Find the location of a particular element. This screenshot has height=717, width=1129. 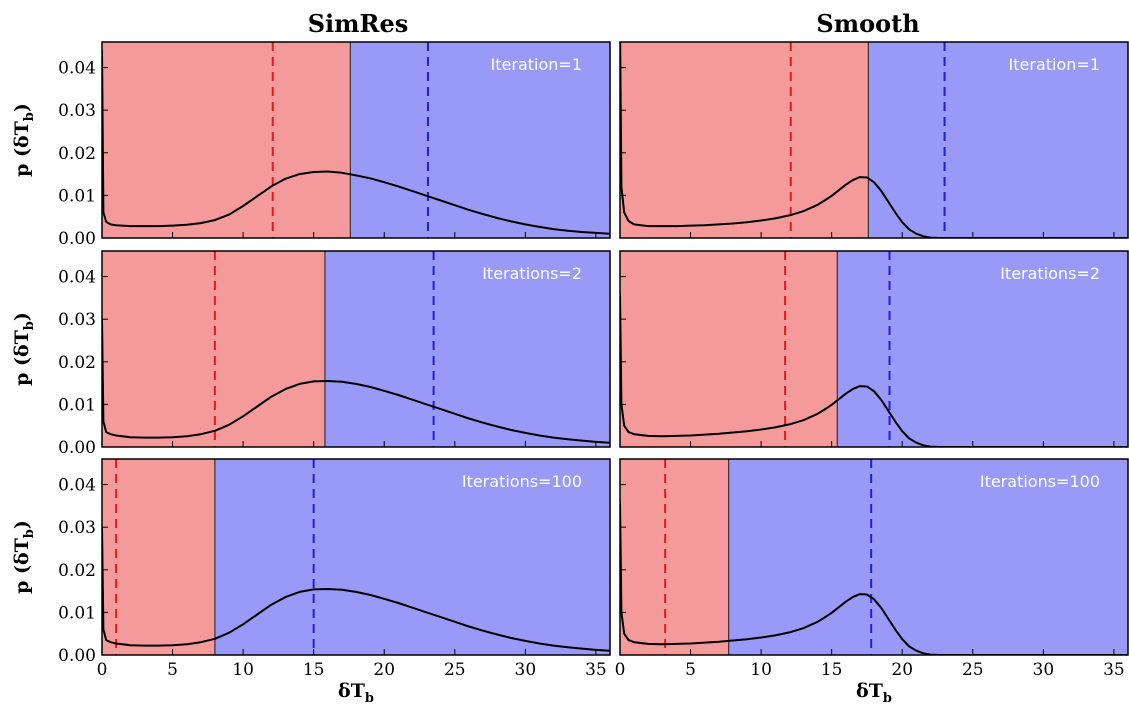

panel-smooth-3-annotation: Iterations=100 is located at coordinates (1040, 481).